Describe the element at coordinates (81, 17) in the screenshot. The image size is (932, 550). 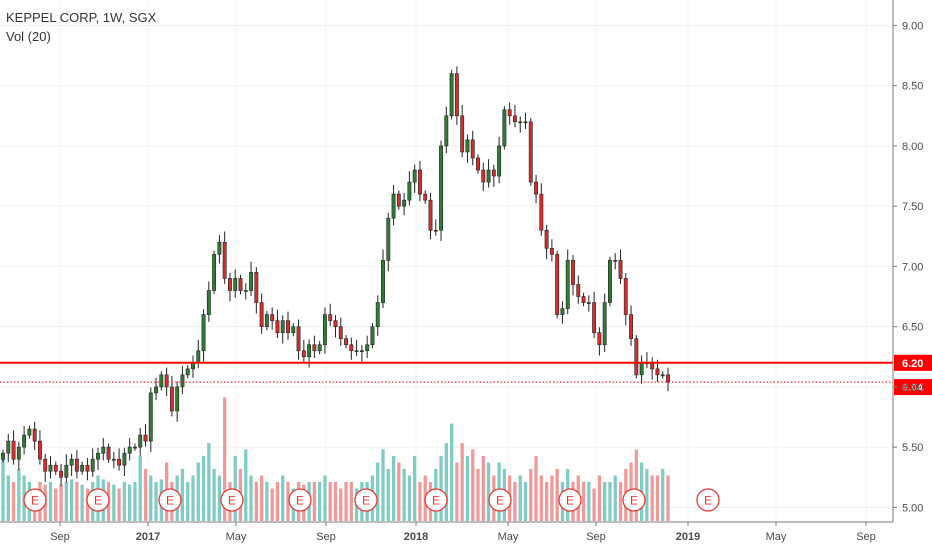
I see `chart-title: KEPPEL CORP, 1W, SGX` at that location.